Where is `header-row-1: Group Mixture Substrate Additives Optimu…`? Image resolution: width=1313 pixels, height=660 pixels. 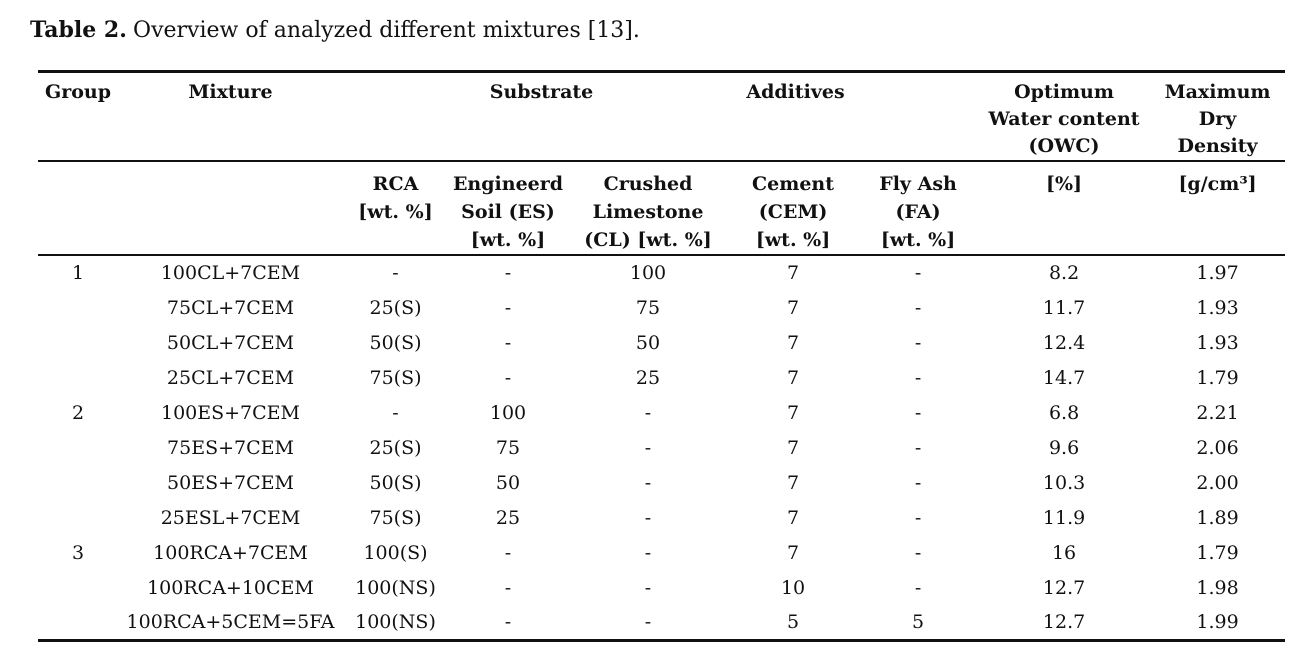 header-row-1: Group Mixture Substrate Additives Optimu… is located at coordinates (662, 116).